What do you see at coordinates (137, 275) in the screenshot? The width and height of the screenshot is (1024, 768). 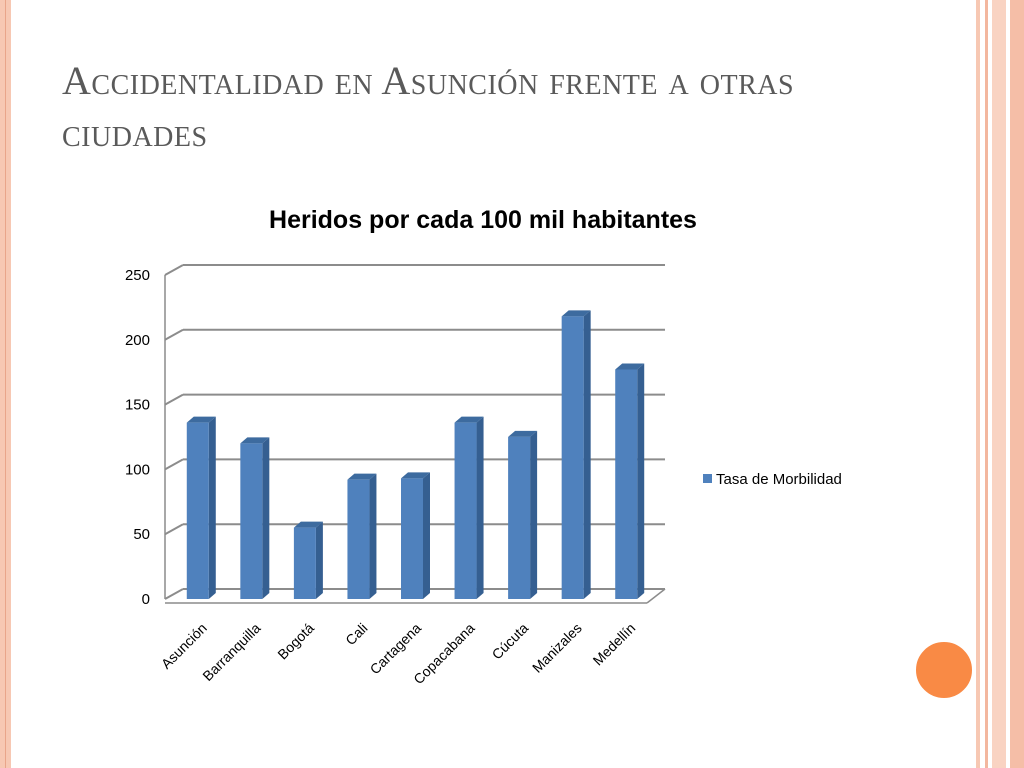 I see `y-tick-label: 250` at bounding box center [137, 275].